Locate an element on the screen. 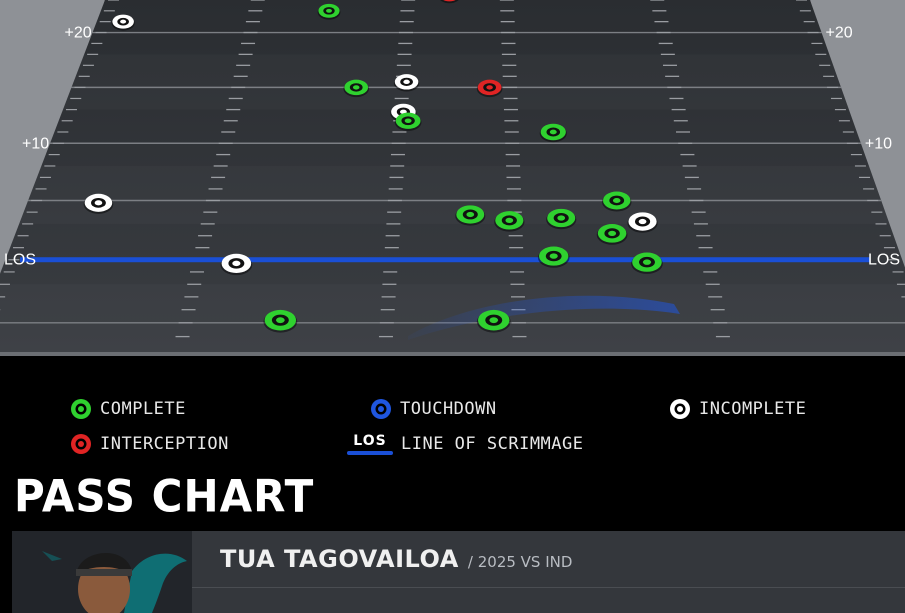 This screenshot has height=613, width=905. legend-touchdown: TOUCHDOWN is located at coordinates (433, 409).